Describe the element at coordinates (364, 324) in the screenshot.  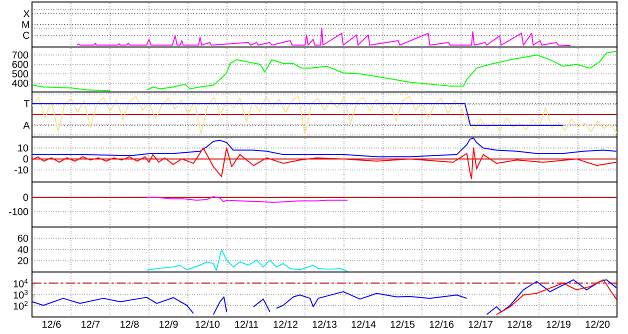
I see `x-tick-label: 12/14` at that location.